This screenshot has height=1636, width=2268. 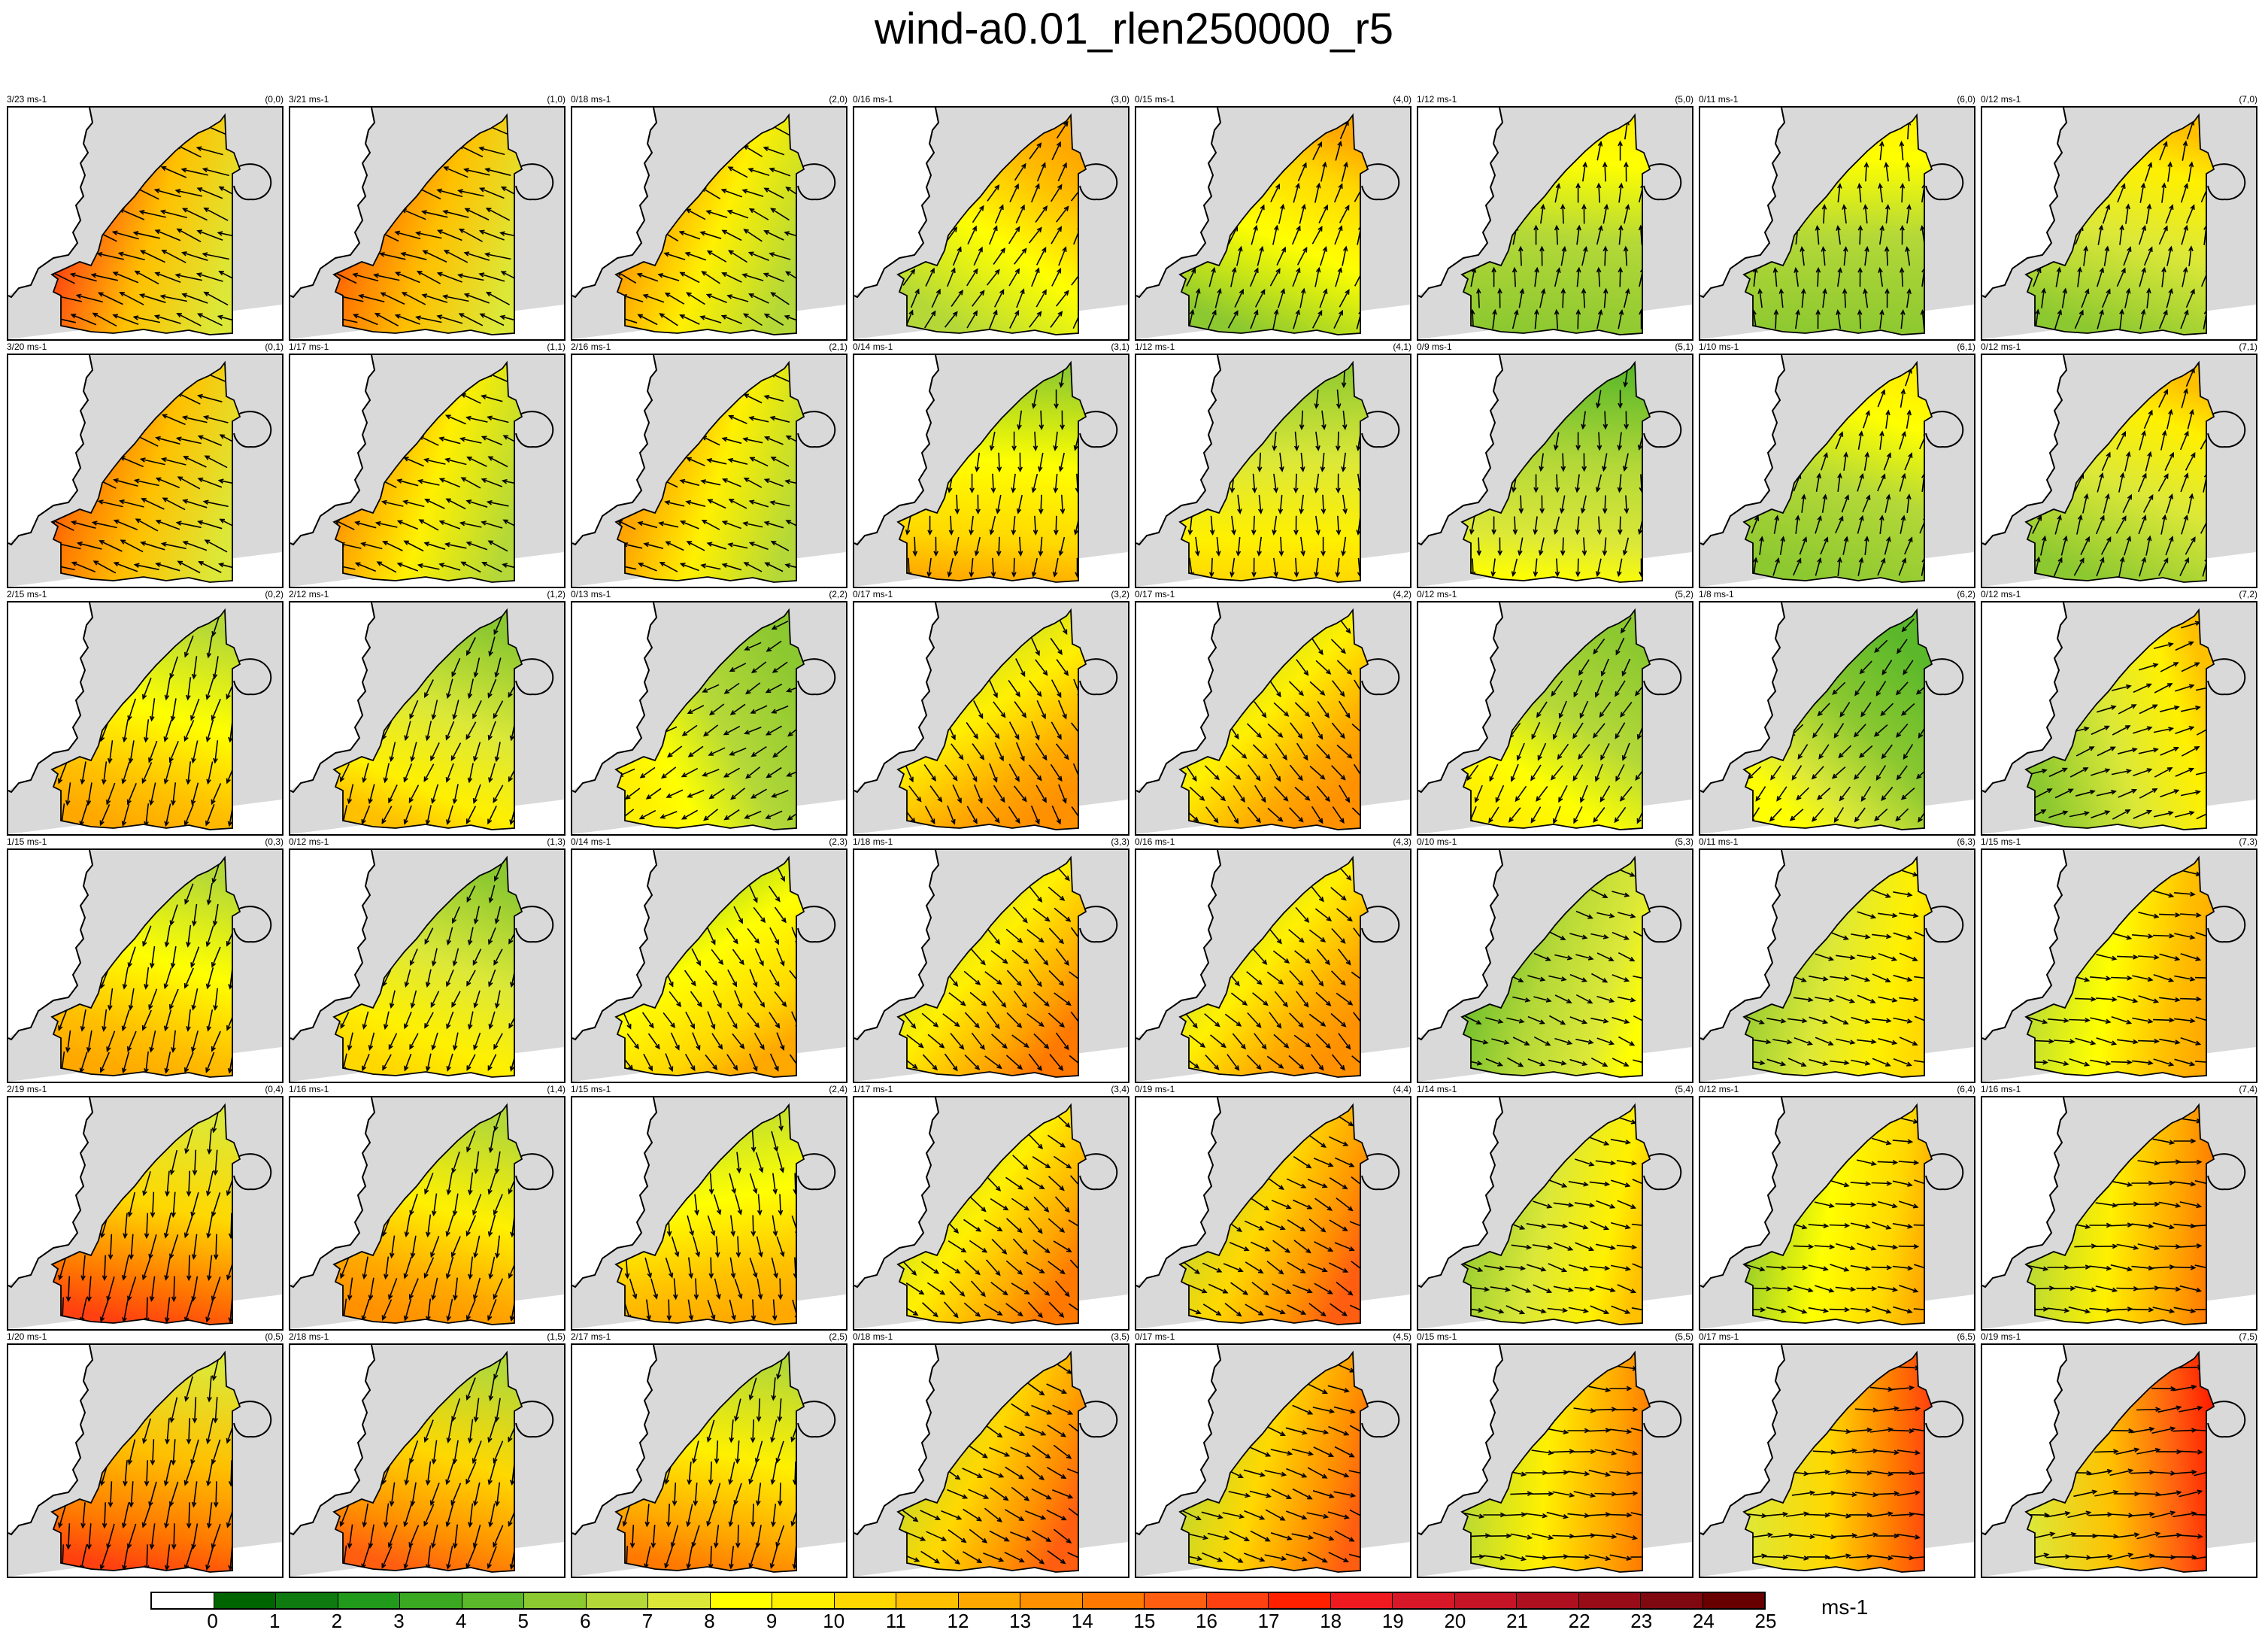 What do you see at coordinates (709, 1207) in the screenshot?
I see `map-panel-2-4: 1/15 ms-1 (2,4)` at bounding box center [709, 1207].